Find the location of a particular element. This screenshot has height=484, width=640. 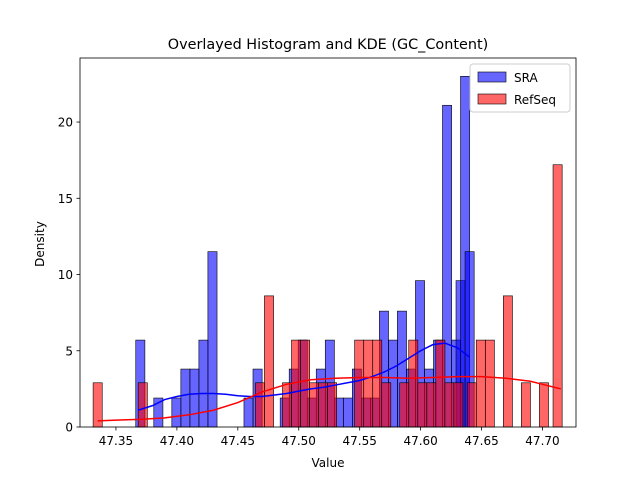

y-tick-label: 10 is located at coordinates (65, 275).